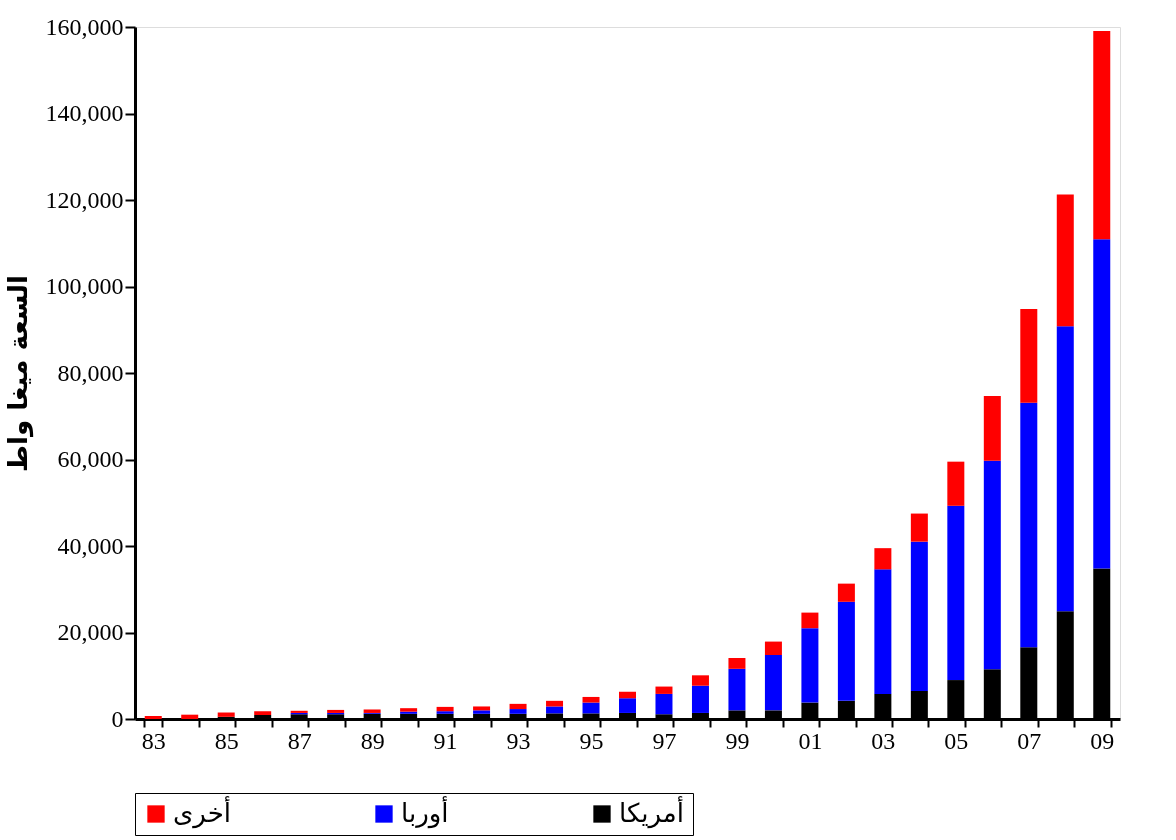 The width and height of the screenshot is (1176, 840). Describe the element at coordinates (652, 812) in the screenshot. I see `legend-label: أمريكا` at that location.